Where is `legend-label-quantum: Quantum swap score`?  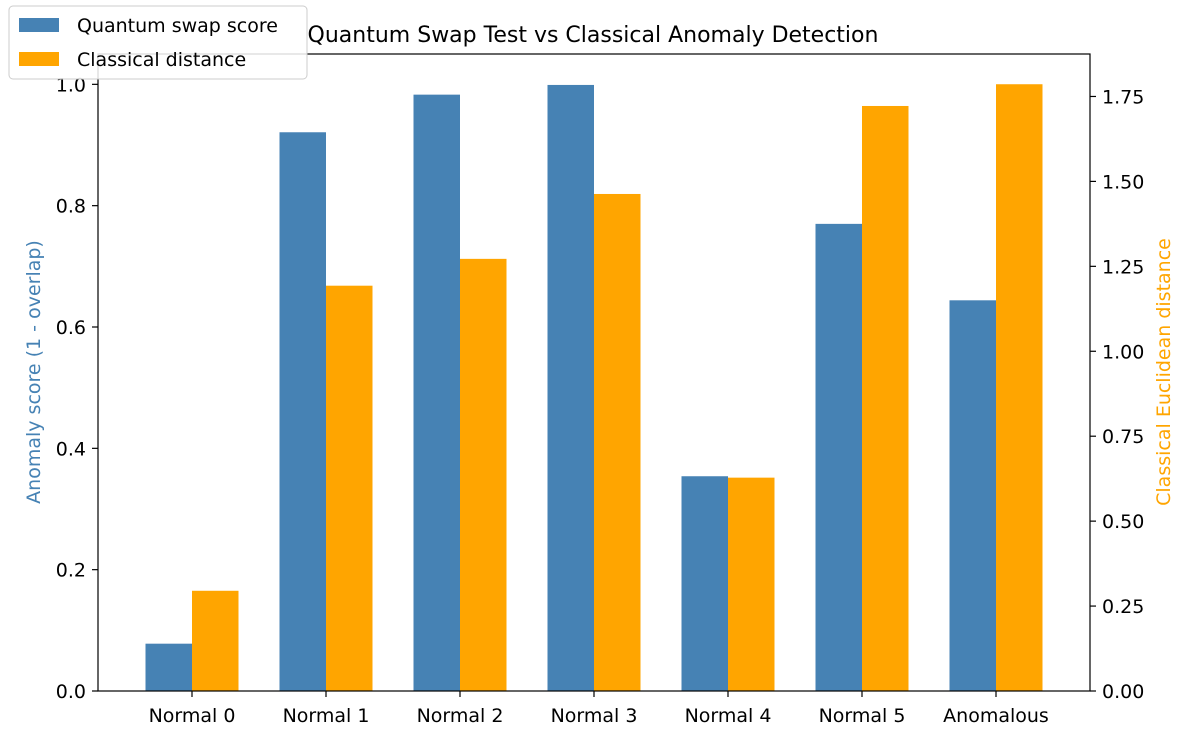 legend-label-quantum: Quantum swap score is located at coordinates (177, 26).